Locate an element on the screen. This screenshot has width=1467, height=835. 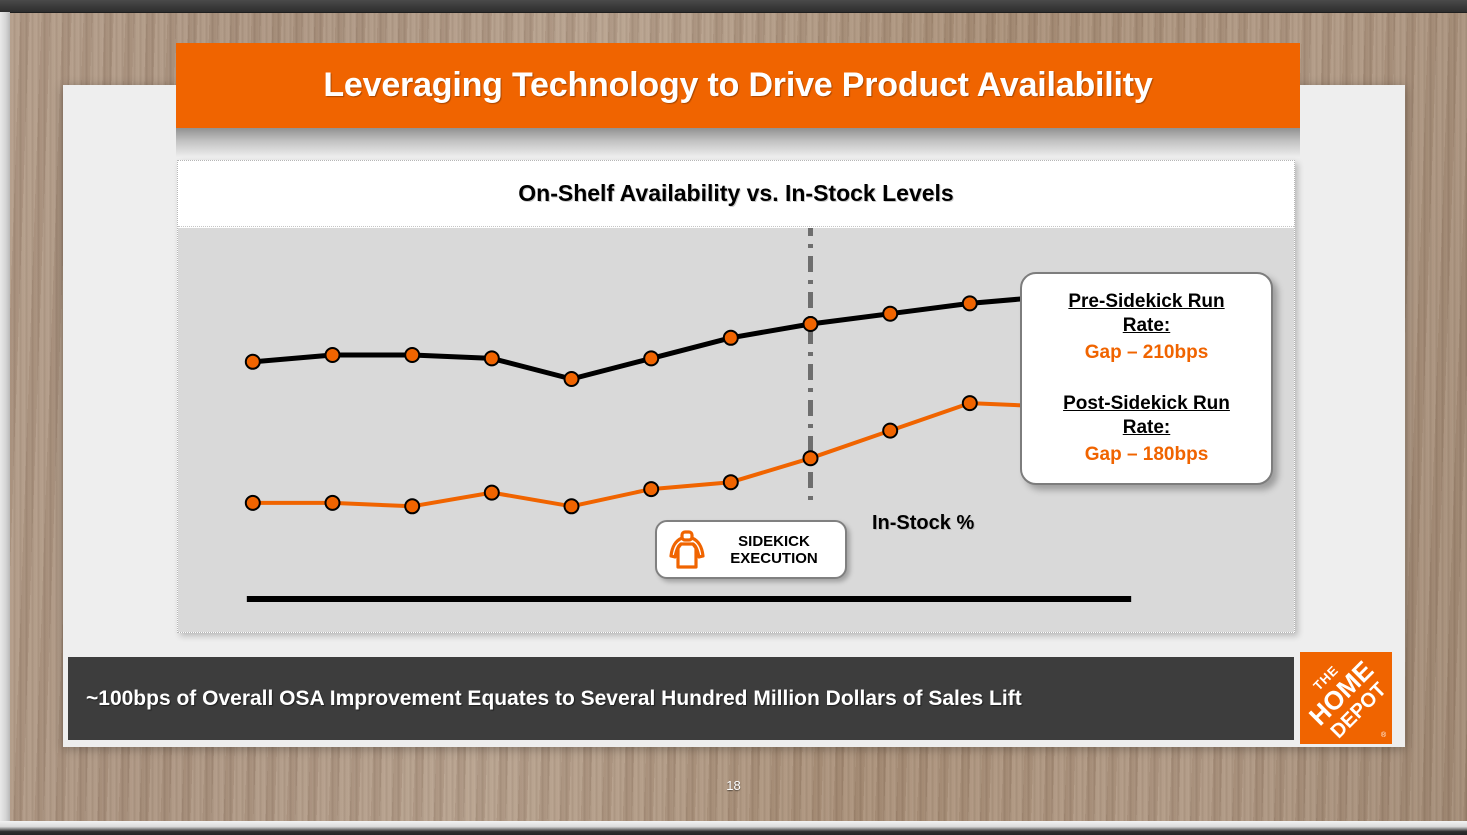
page-number: 18 is located at coordinates (733, 785).